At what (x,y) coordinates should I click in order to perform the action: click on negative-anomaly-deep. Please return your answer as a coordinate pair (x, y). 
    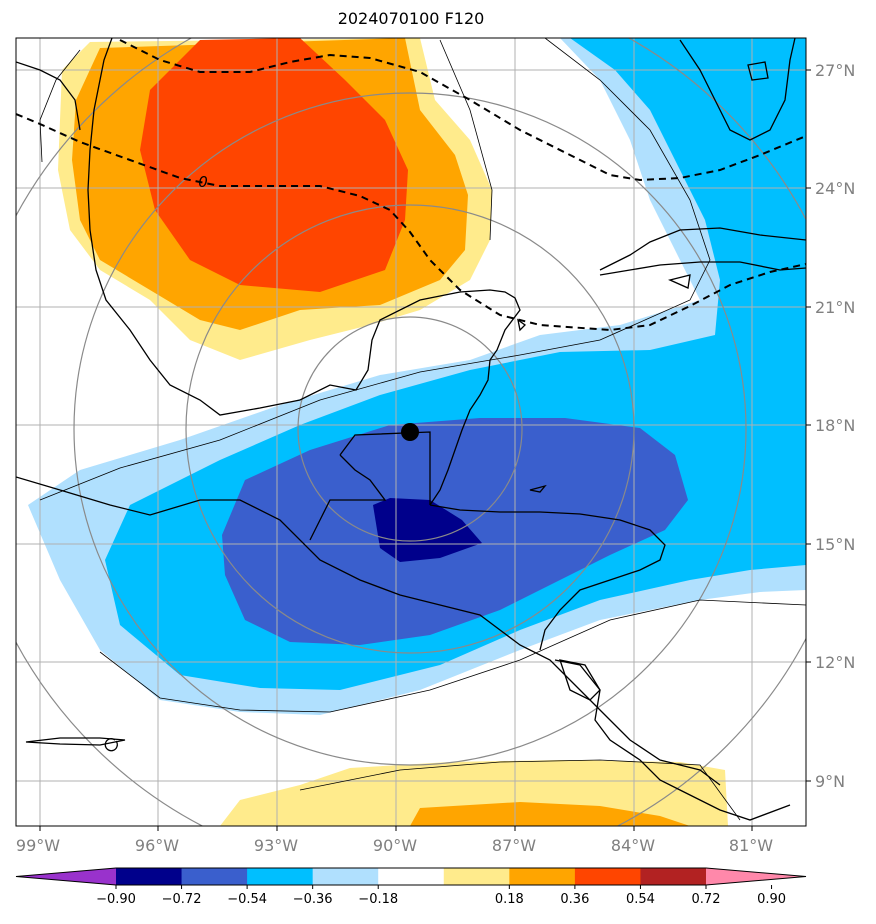
    Looking at the image, I should click on (427, 530).